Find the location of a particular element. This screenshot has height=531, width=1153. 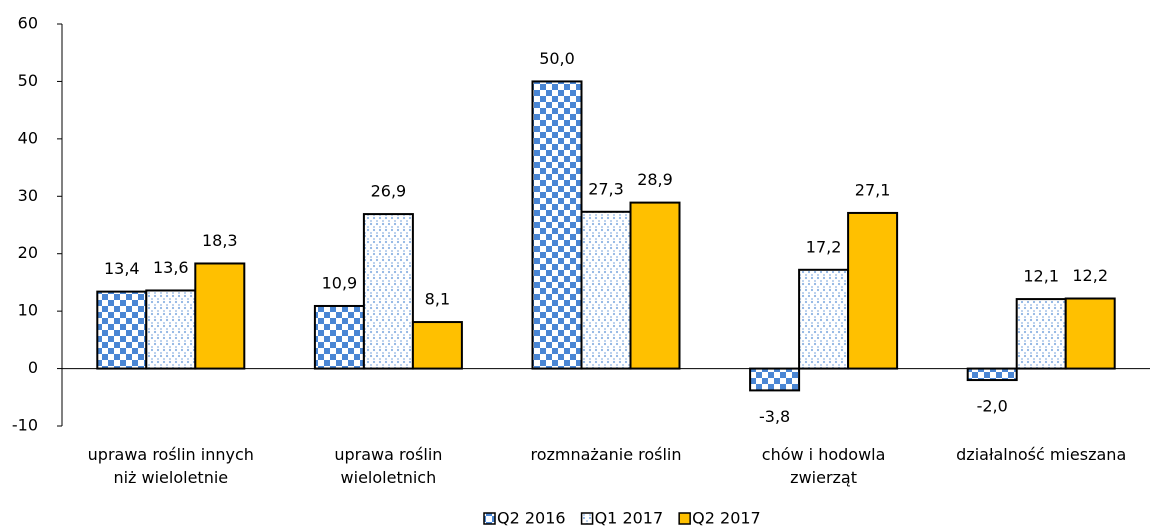

y-tick-label: 60 is located at coordinates (28, 23).